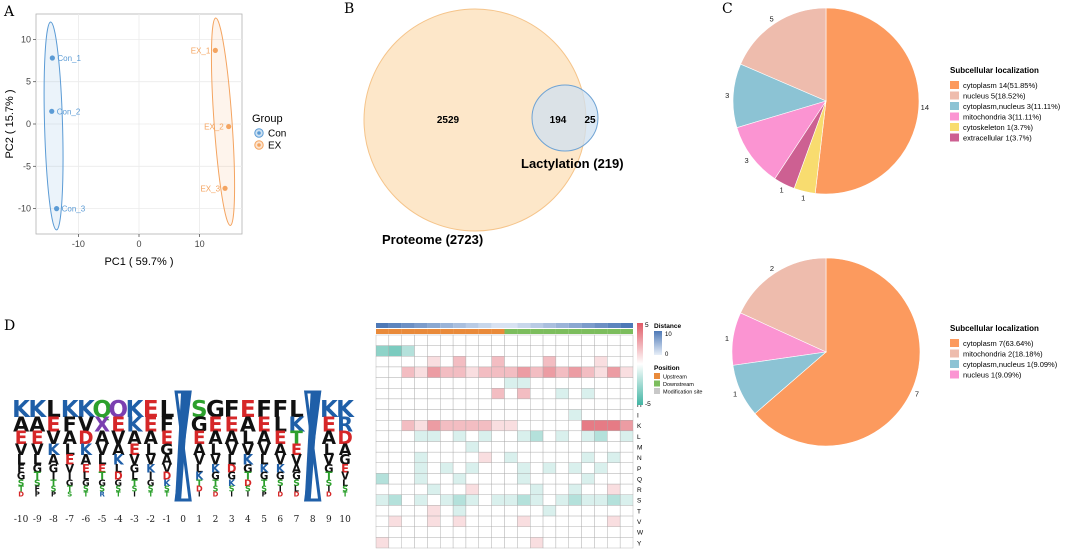 This screenshot has width=1065, height=553. Describe the element at coordinates (28, 124) in the screenshot. I see `pca-tick-label-y: 0` at that location.